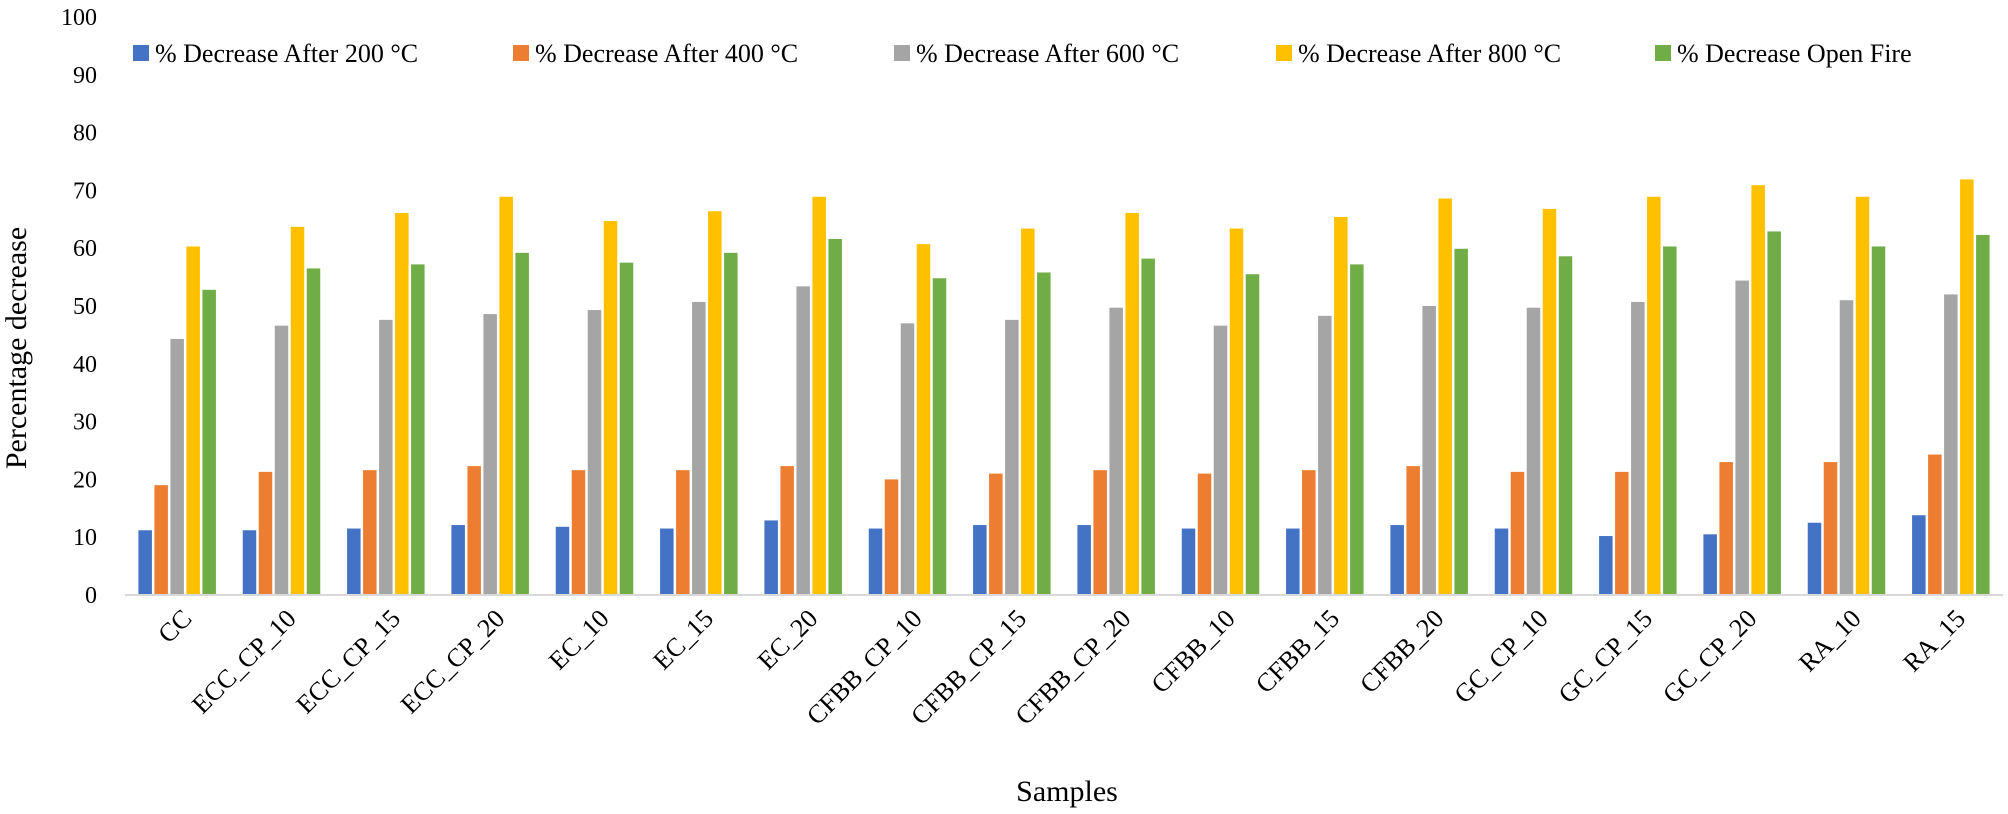  Describe the element at coordinates (85, 365) in the screenshot. I see `y-tick-label: 40` at that location.